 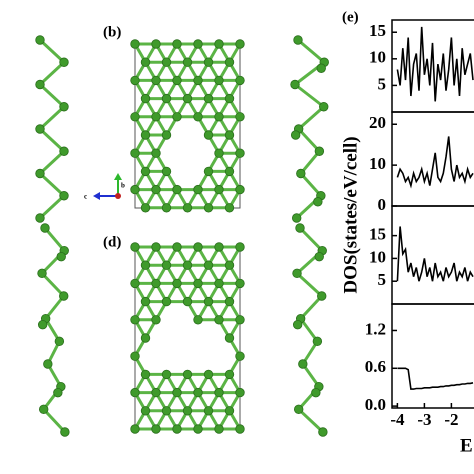 I want to click on dos-panel: 5 10 15, so click(x=421, y=255).